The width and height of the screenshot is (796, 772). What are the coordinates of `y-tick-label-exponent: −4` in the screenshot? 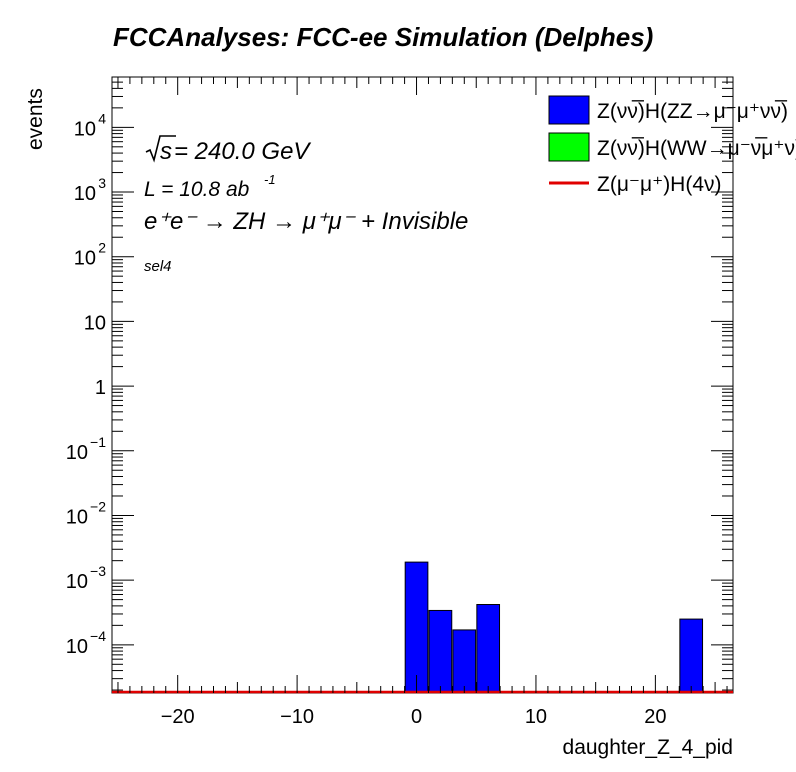 It's located at (98, 636).